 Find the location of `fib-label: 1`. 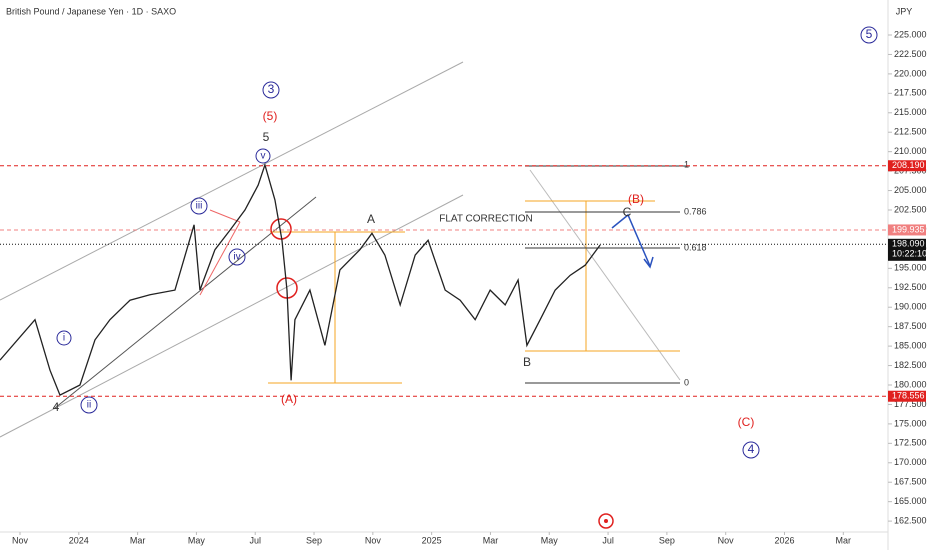

fib-label: 1 is located at coordinates (686, 164).